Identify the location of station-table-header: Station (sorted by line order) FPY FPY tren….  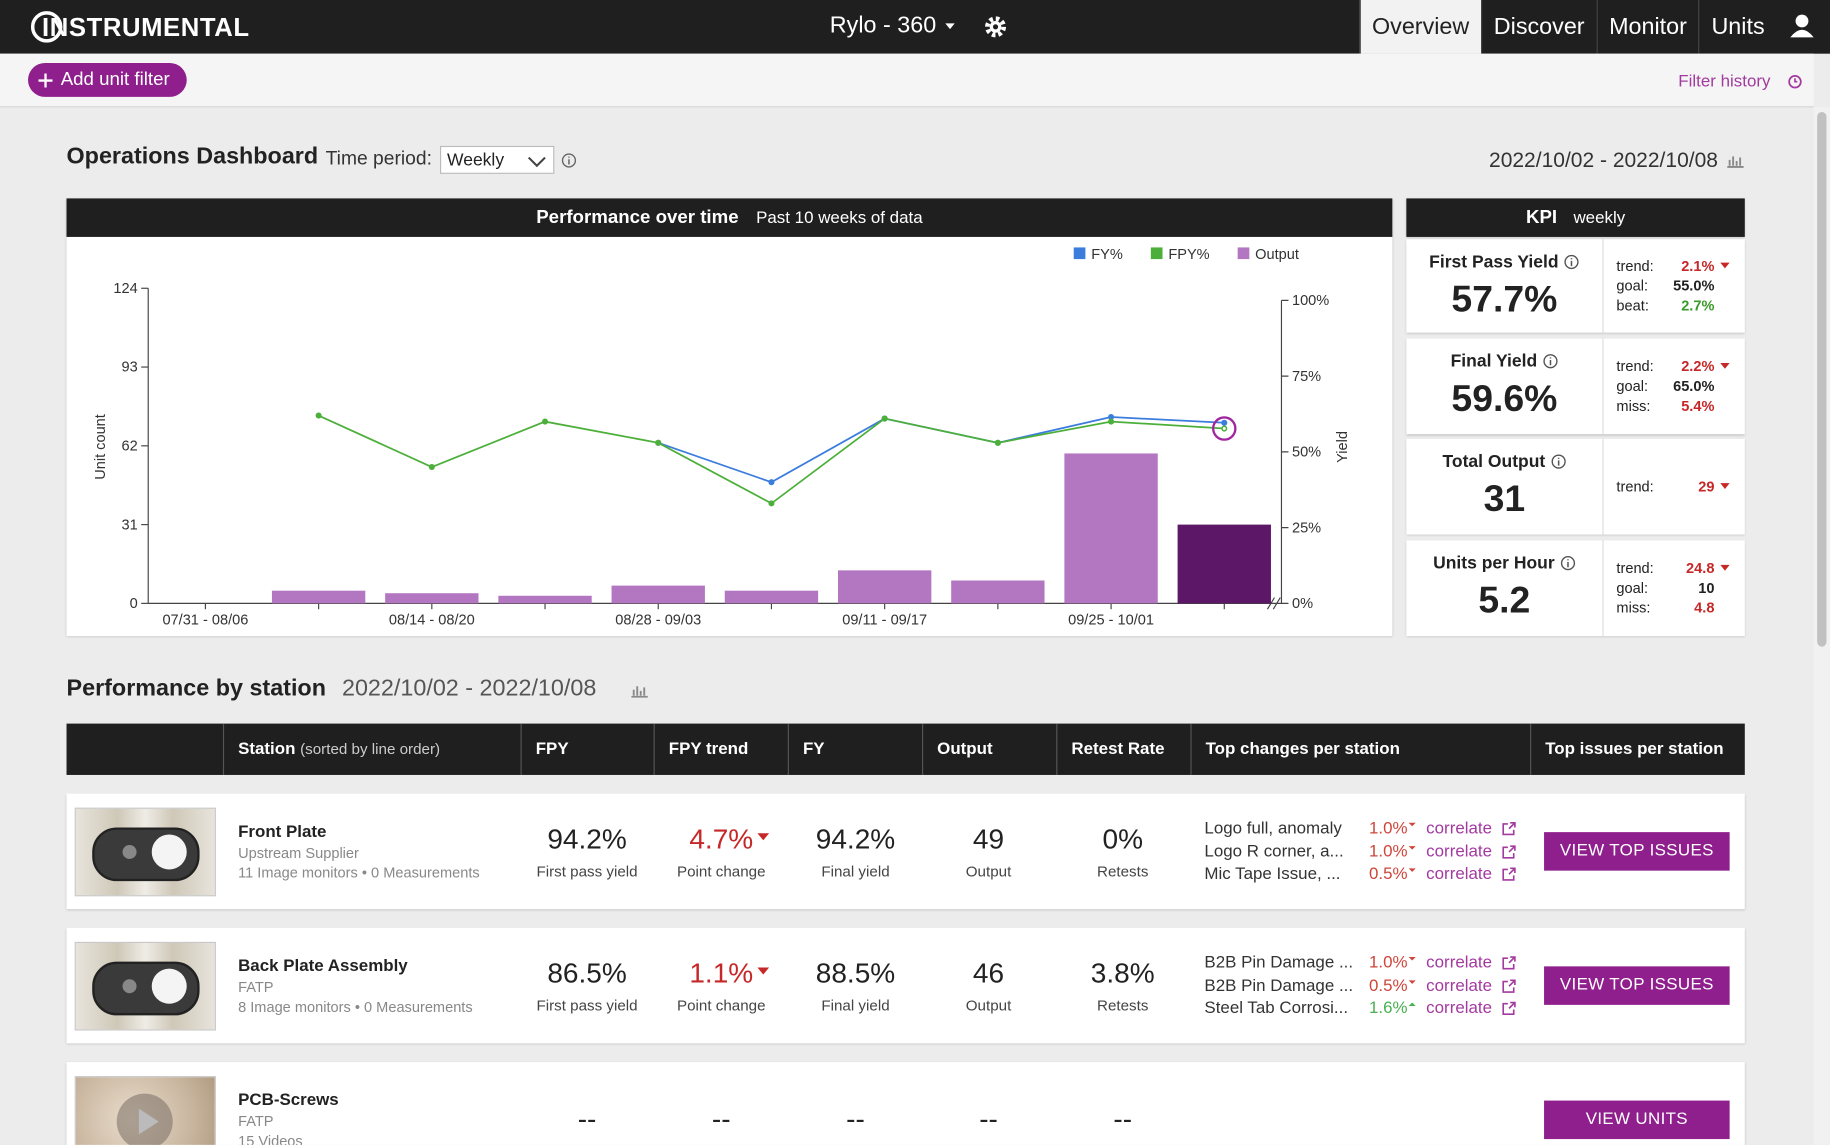
(905, 749).